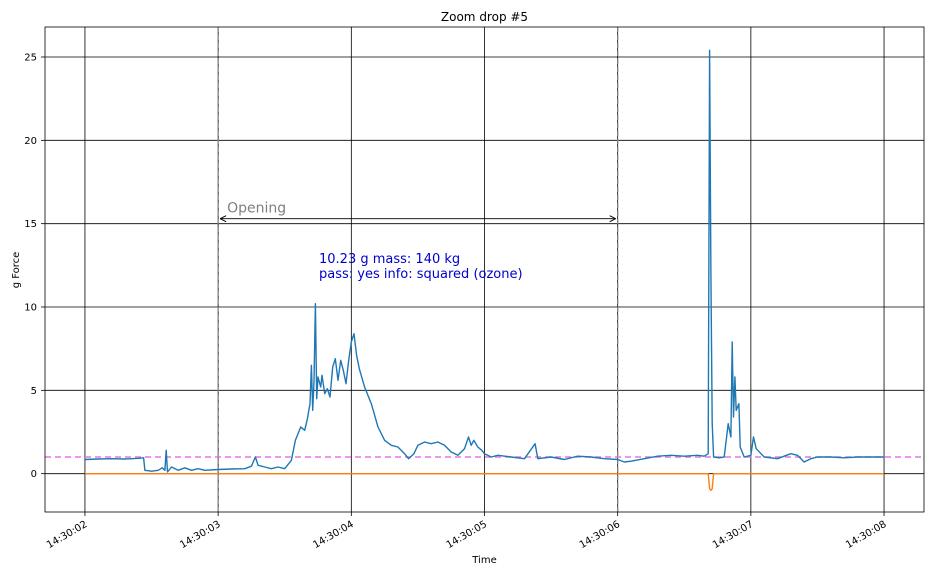 This screenshot has height=580, width=936. I want to click on series-line-secondary, so click(484, 482).